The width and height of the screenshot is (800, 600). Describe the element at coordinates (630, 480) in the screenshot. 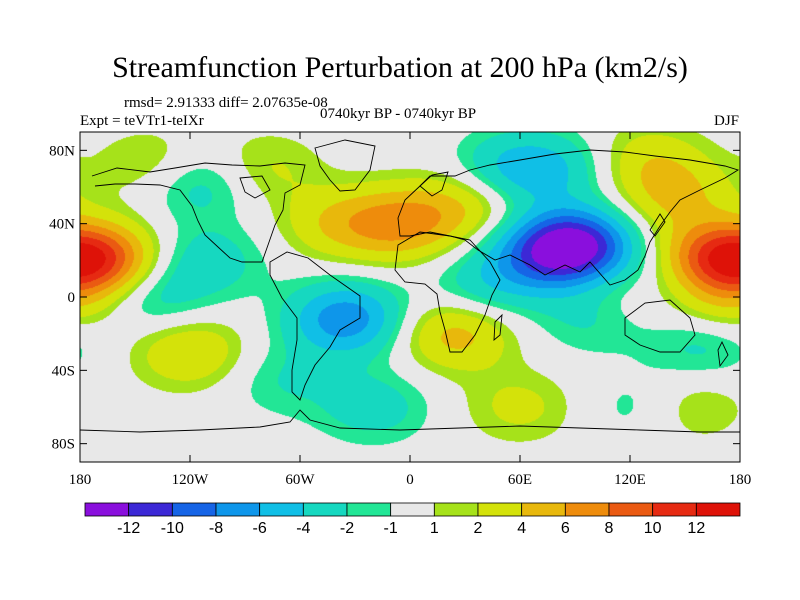

I see `x-tick-label: 120E` at that location.